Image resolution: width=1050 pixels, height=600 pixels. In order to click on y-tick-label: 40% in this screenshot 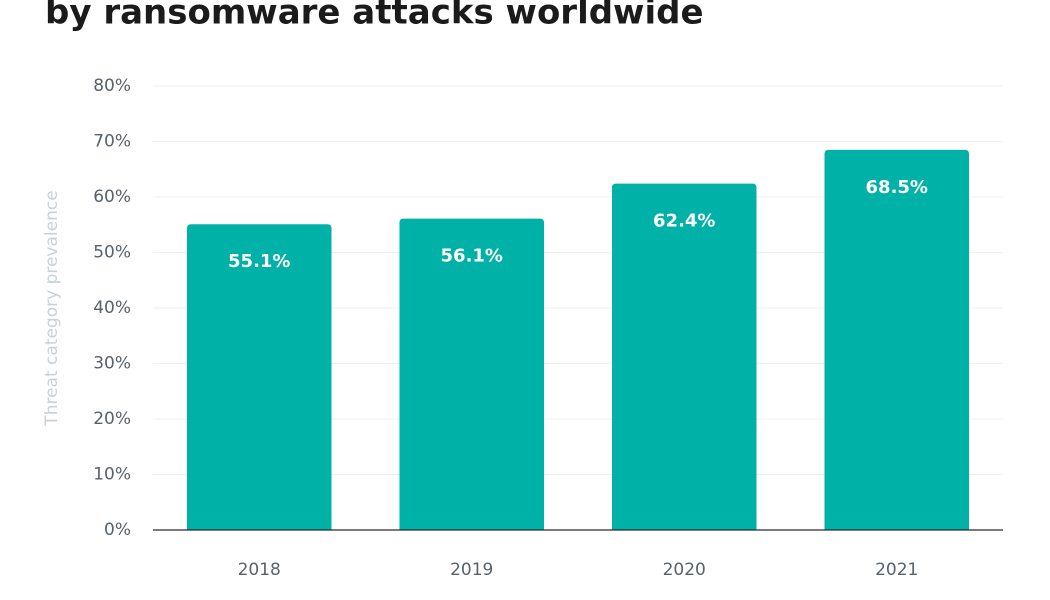, I will do `click(112, 308)`.